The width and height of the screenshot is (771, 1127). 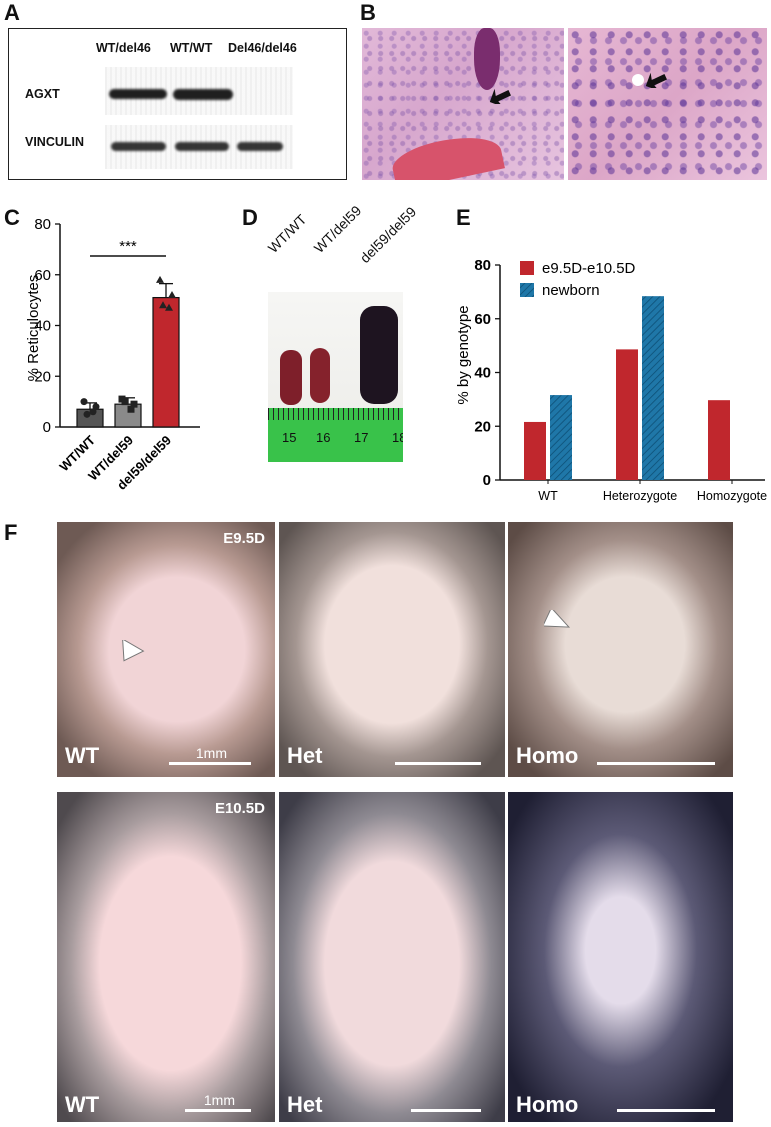 I want to click on blot-lane-label: WT/del46, so click(x=123, y=48).